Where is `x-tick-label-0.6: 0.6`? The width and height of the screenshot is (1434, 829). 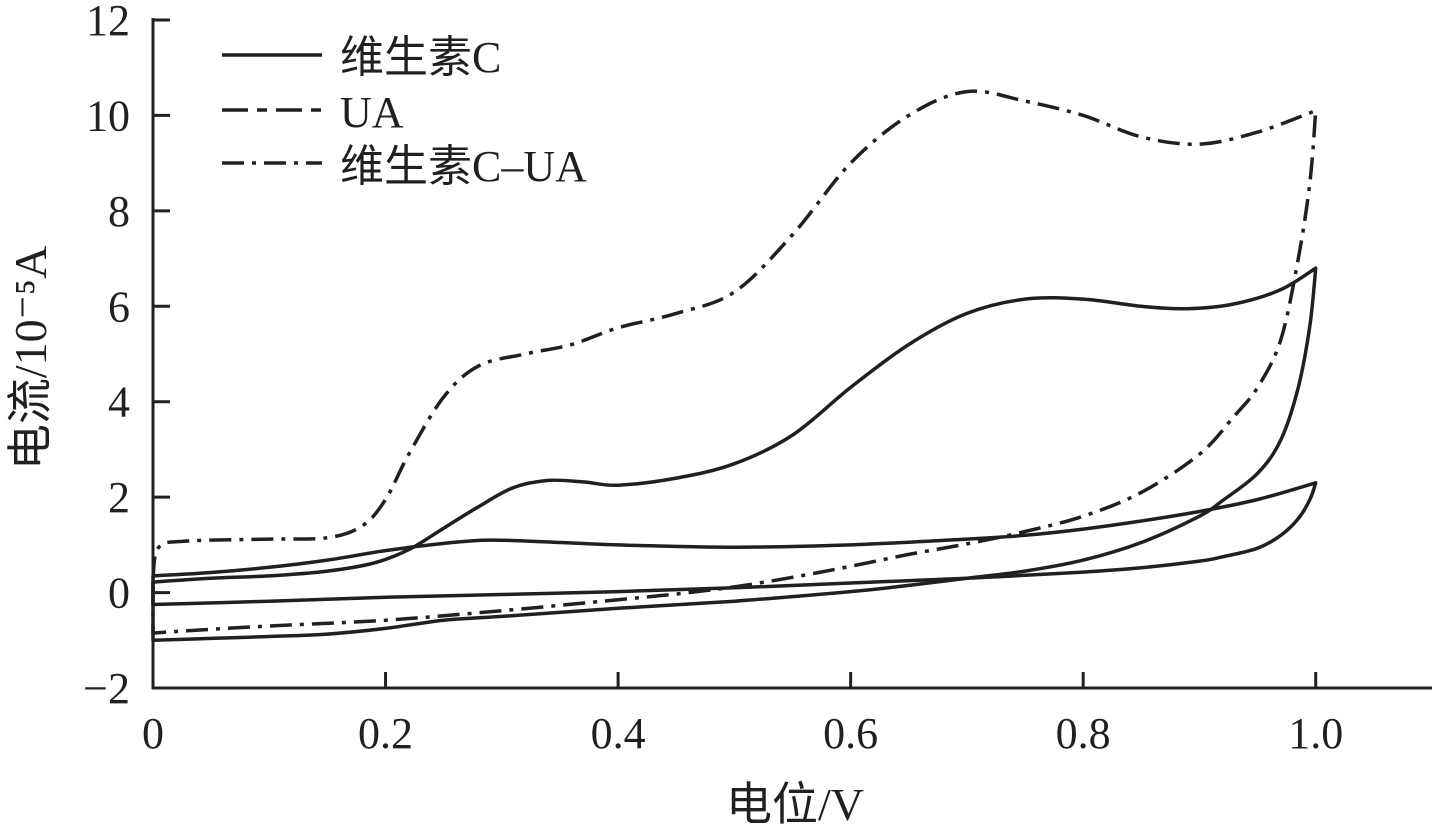 x-tick-label-0.6: 0.6 is located at coordinates (850, 733).